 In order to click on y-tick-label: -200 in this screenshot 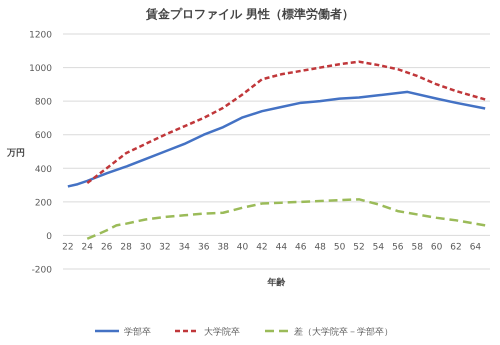, I will do `click(42, 271)`.